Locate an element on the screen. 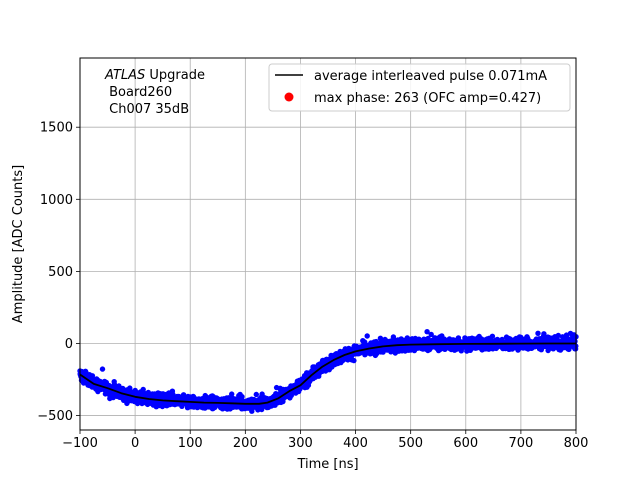 Image resolution: width=640 pixels, height=480 pixels. y-tick-label: 500 is located at coordinates (60, 272).